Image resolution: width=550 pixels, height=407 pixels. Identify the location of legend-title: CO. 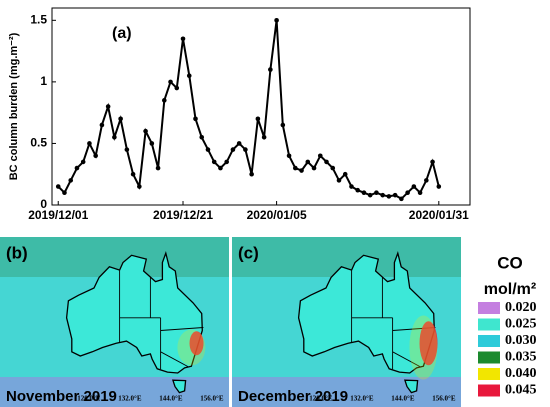
(510, 262).